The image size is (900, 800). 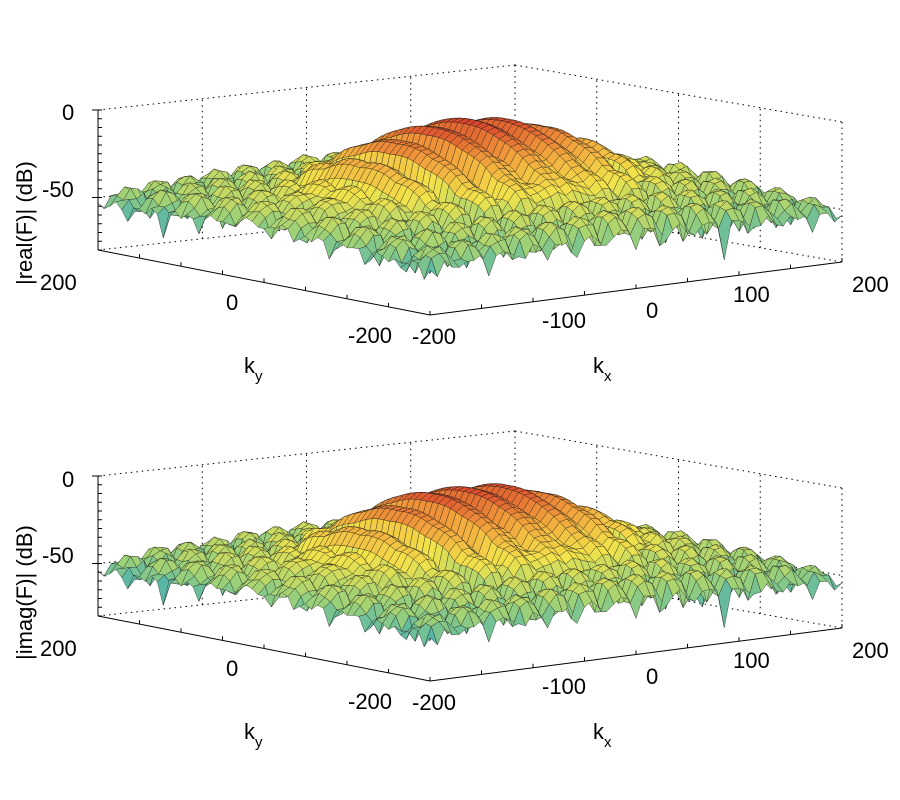 What do you see at coordinates (751, 294) in the screenshot?
I see `x-tick-100: 100` at bounding box center [751, 294].